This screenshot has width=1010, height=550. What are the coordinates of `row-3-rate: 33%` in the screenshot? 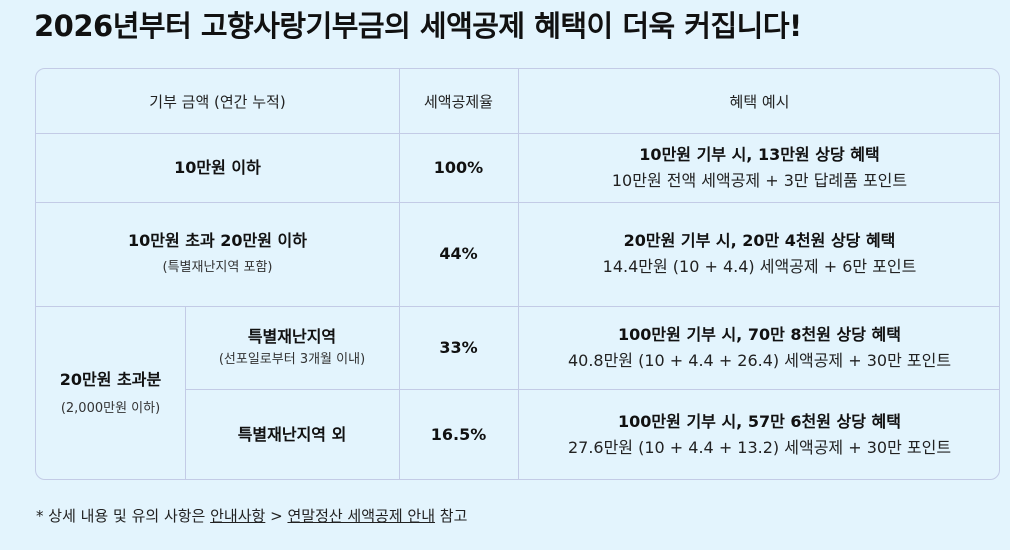 It's located at (458, 347).